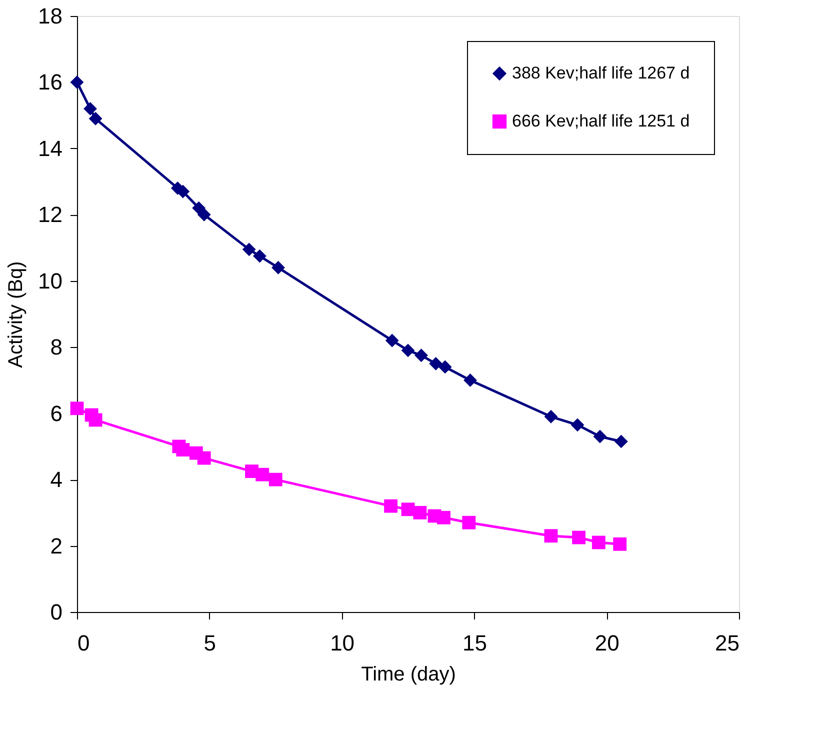 This screenshot has height=738, width=820. Describe the element at coordinates (56, 545) in the screenshot. I see `y-tick-label: 2` at that location.